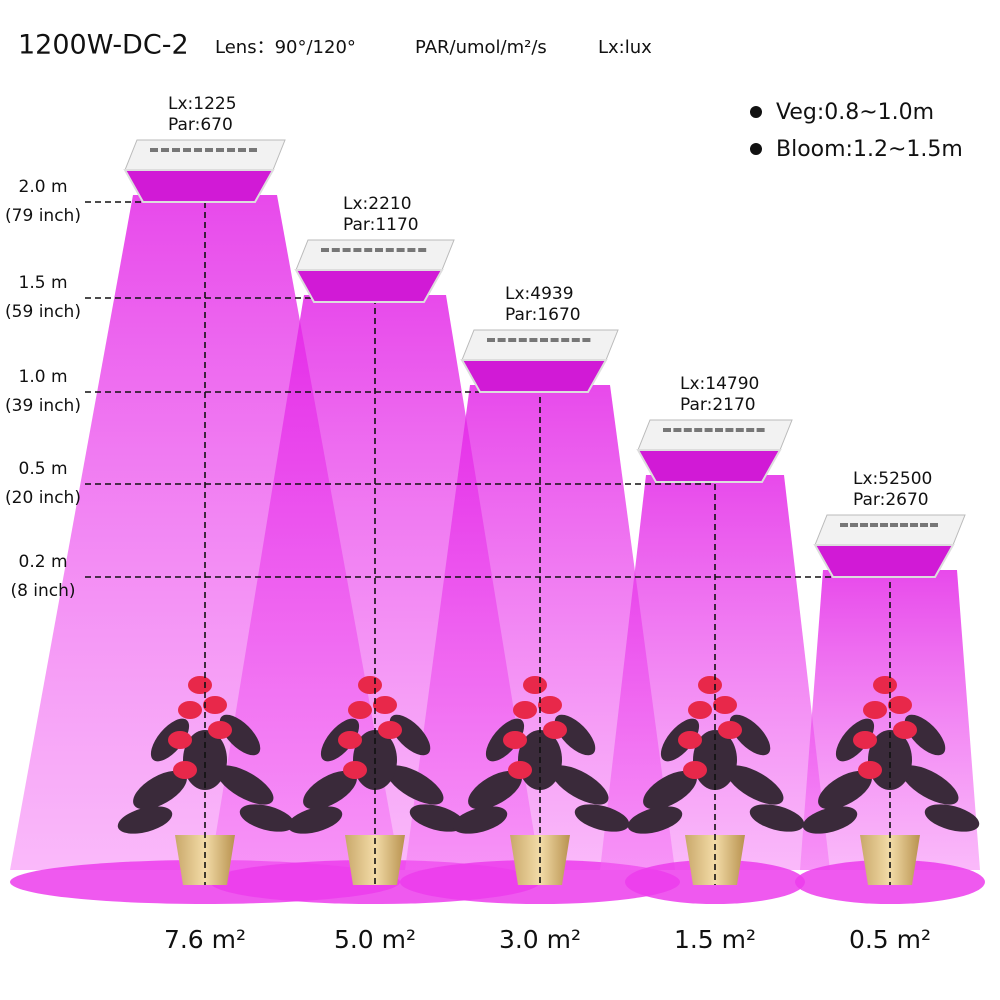  What do you see at coordinates (540, 939) in the screenshot?
I see `coverage-area: 3.0 m²` at bounding box center [540, 939].